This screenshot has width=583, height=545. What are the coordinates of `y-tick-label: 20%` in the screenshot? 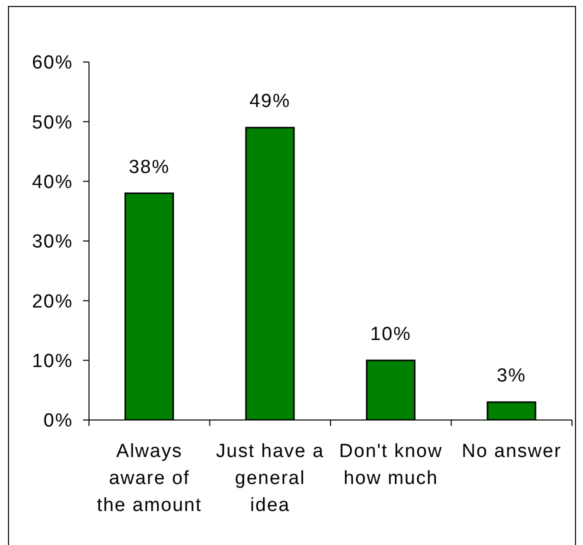 It's located at (52, 301).